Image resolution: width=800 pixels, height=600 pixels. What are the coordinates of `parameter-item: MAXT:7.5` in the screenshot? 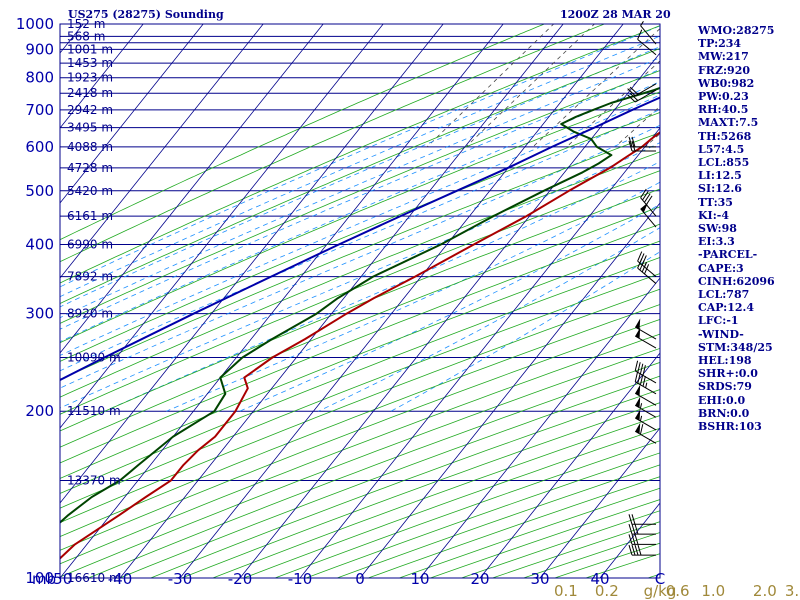 It's located at (728, 123).